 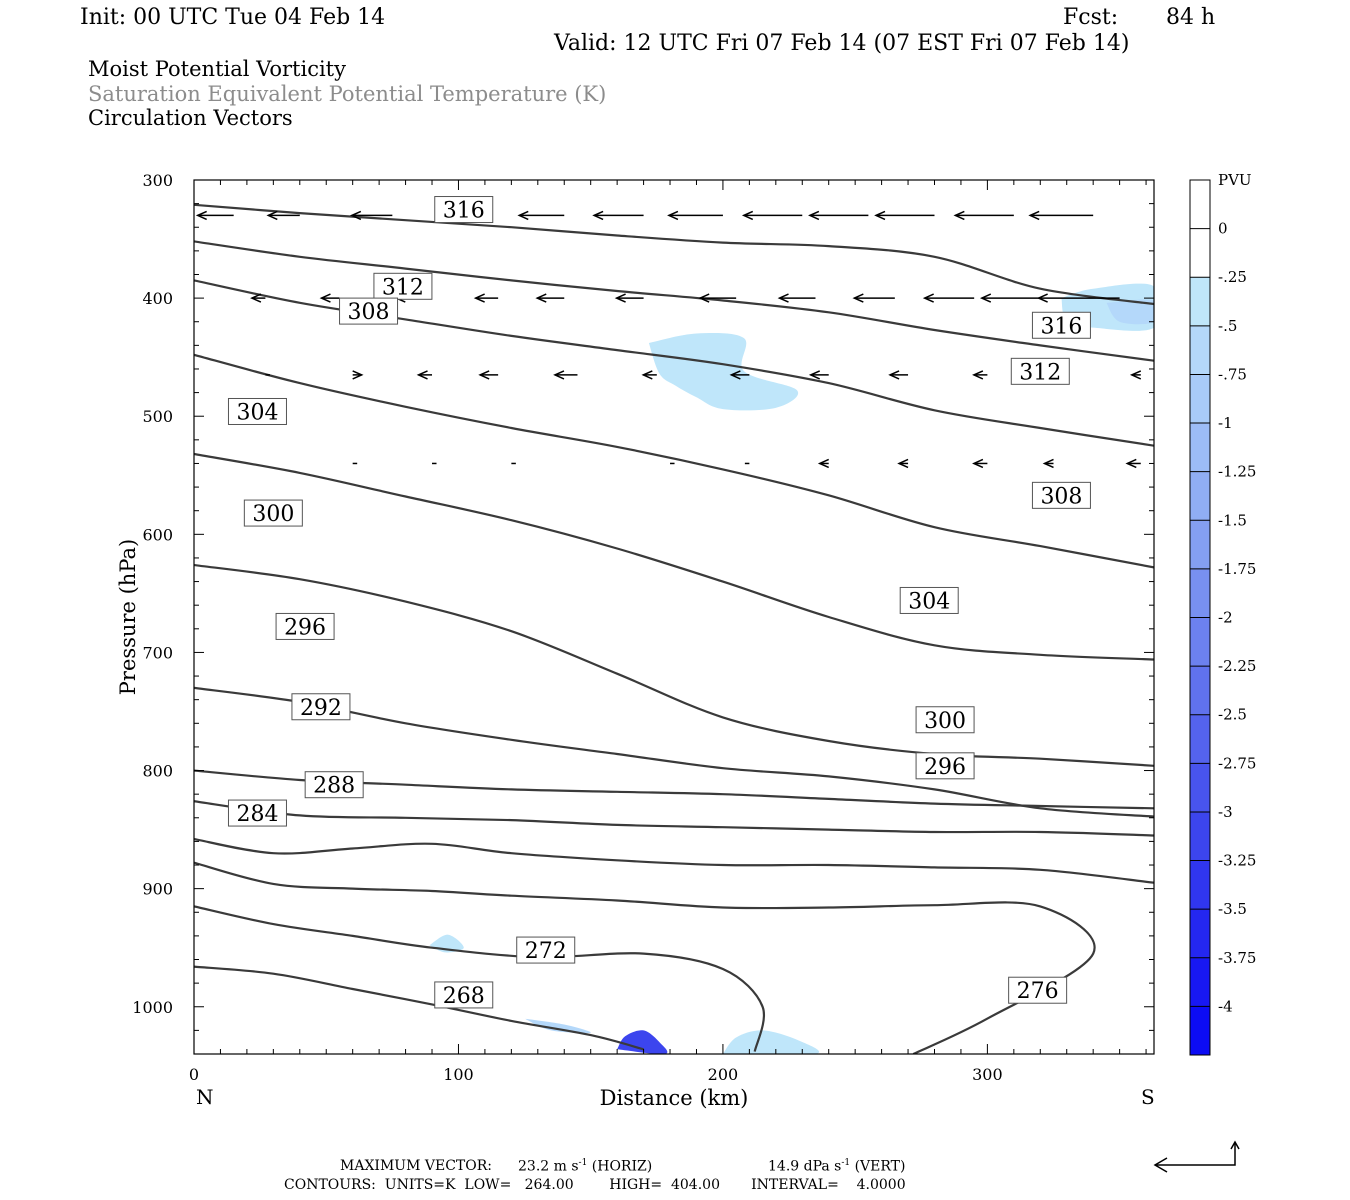 What do you see at coordinates (1061, 496) in the screenshot?
I see `contour-label-308: 308` at bounding box center [1061, 496].